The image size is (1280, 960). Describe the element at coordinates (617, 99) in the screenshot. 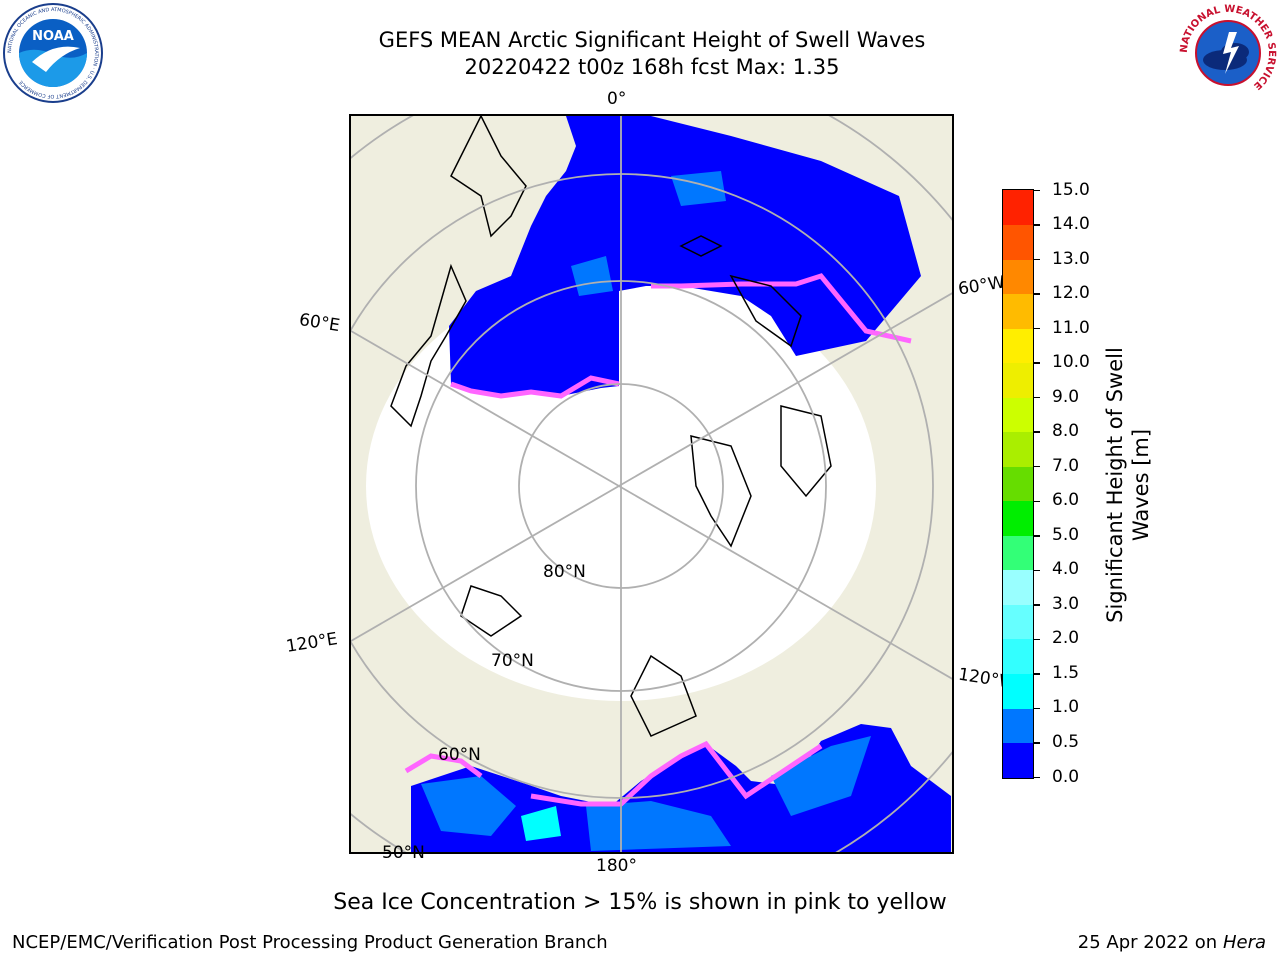

I see `lon-label-0: 0°` at that location.